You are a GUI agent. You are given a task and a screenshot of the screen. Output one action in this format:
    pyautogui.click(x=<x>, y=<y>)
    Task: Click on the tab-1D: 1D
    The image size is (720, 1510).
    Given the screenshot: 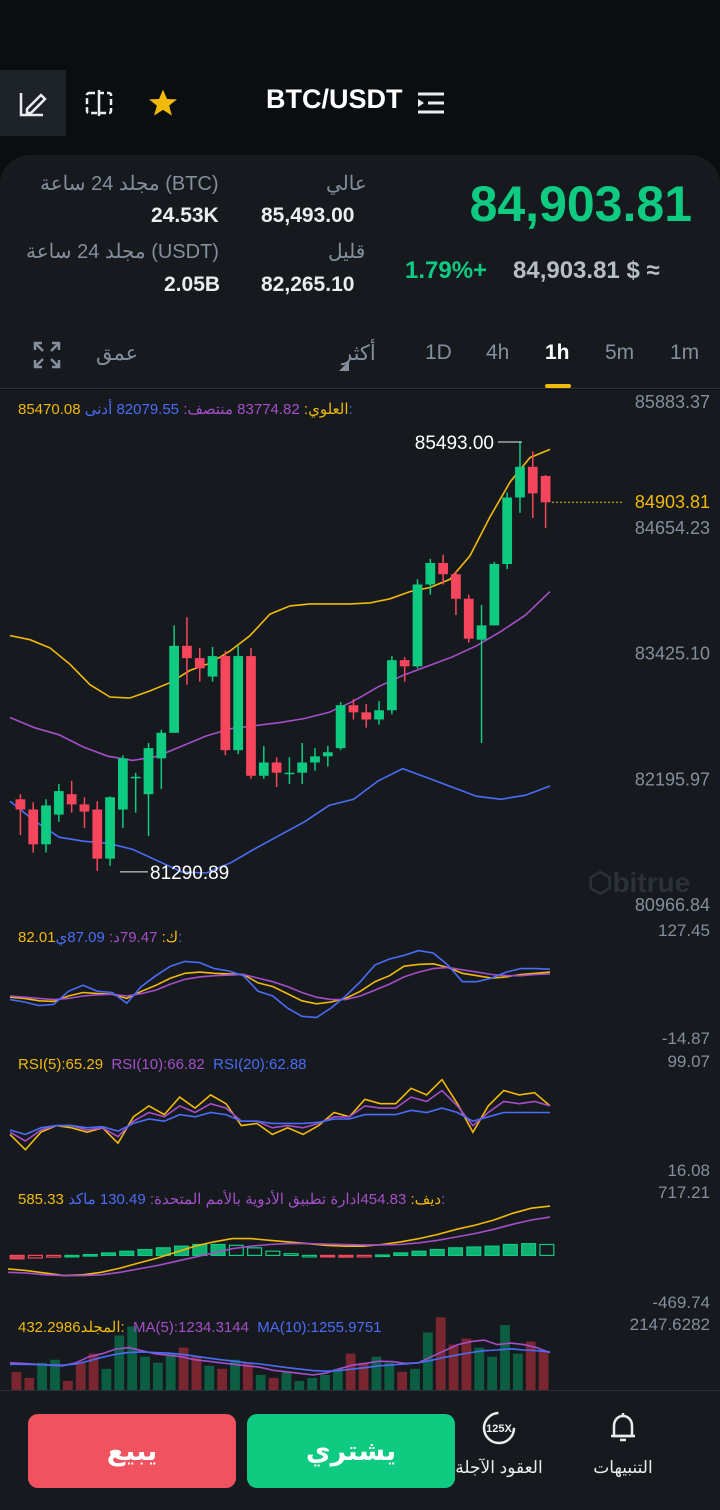 What is the action you would take?
    pyautogui.click(x=438, y=352)
    